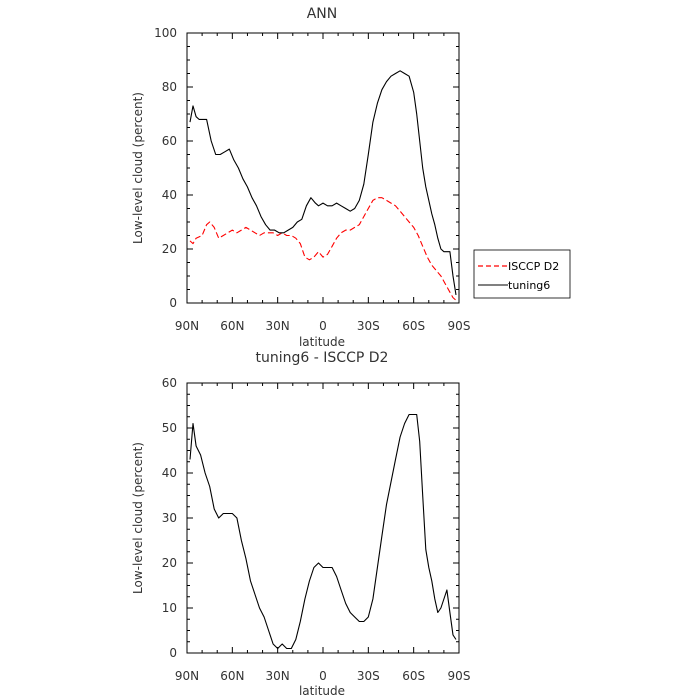  I want to click on chart-title: ANN, so click(322, 14).